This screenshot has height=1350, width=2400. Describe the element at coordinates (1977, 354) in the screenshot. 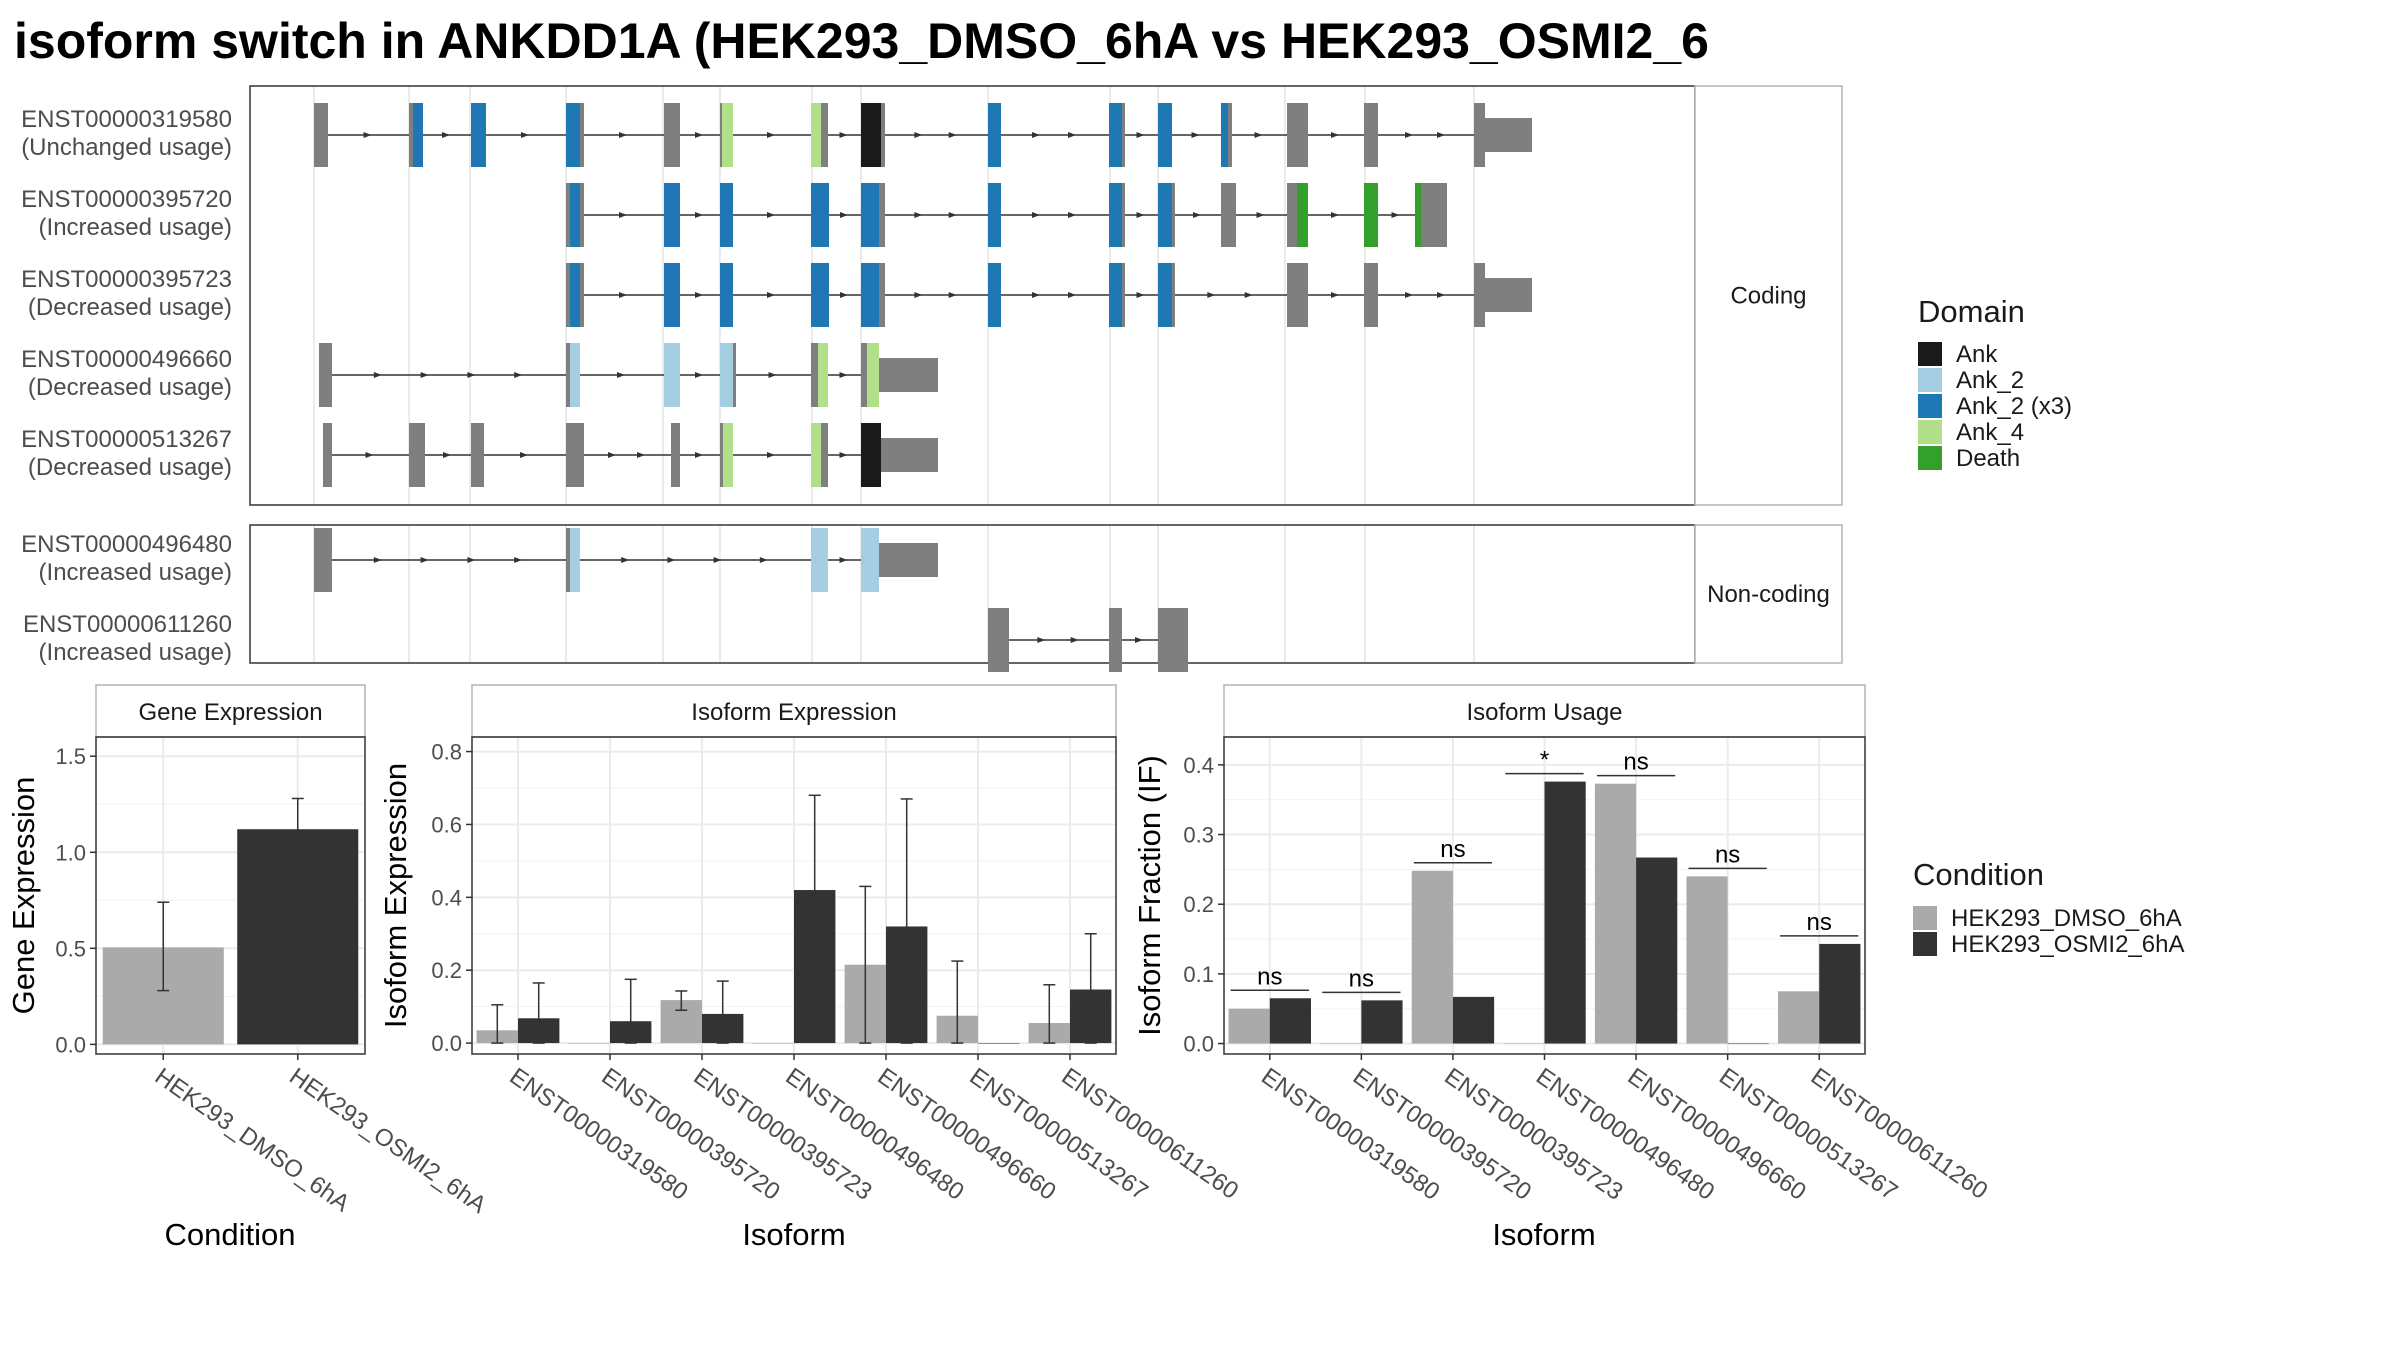

I see `domain-legend-label: Ank` at that location.